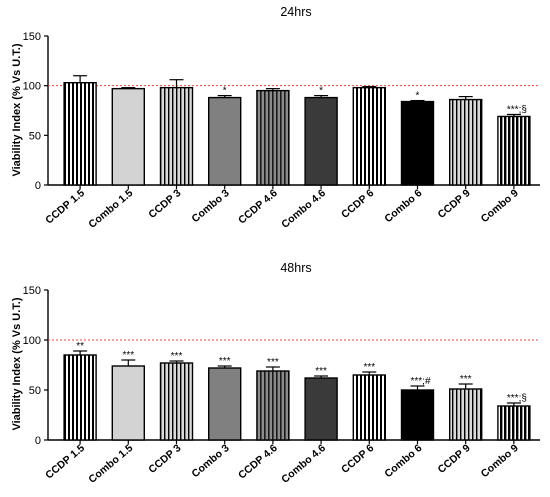 This screenshot has height=497, width=550. Describe the element at coordinates (295, 12) in the screenshot. I see `chart-title: 24hrs` at that location.